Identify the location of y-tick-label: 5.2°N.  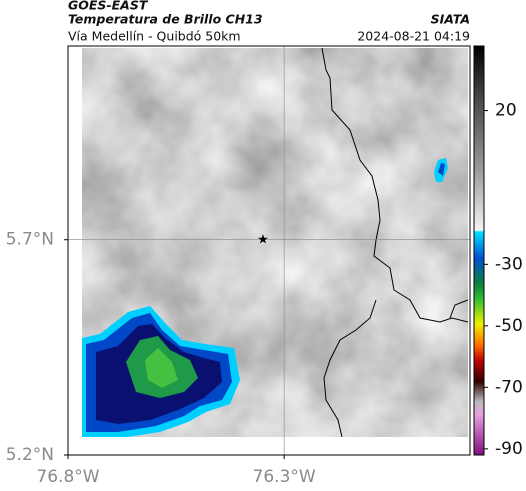
(30, 455).